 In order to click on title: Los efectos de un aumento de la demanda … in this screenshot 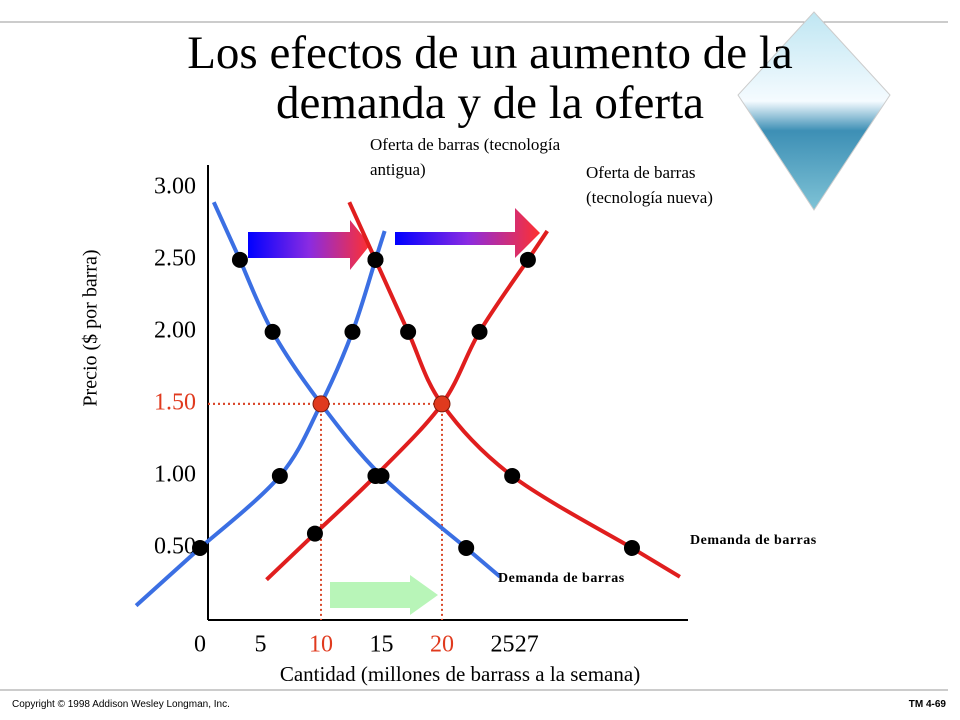, I will do `click(490, 78)`.